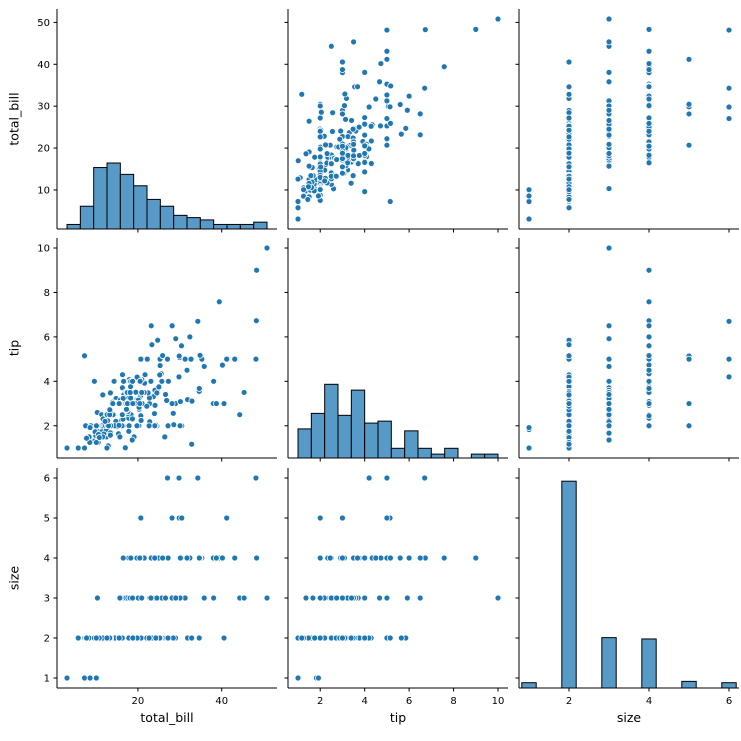  What do you see at coordinates (14, 119) in the screenshot?
I see `y-axis-label-total-bill: total_bill` at bounding box center [14, 119].